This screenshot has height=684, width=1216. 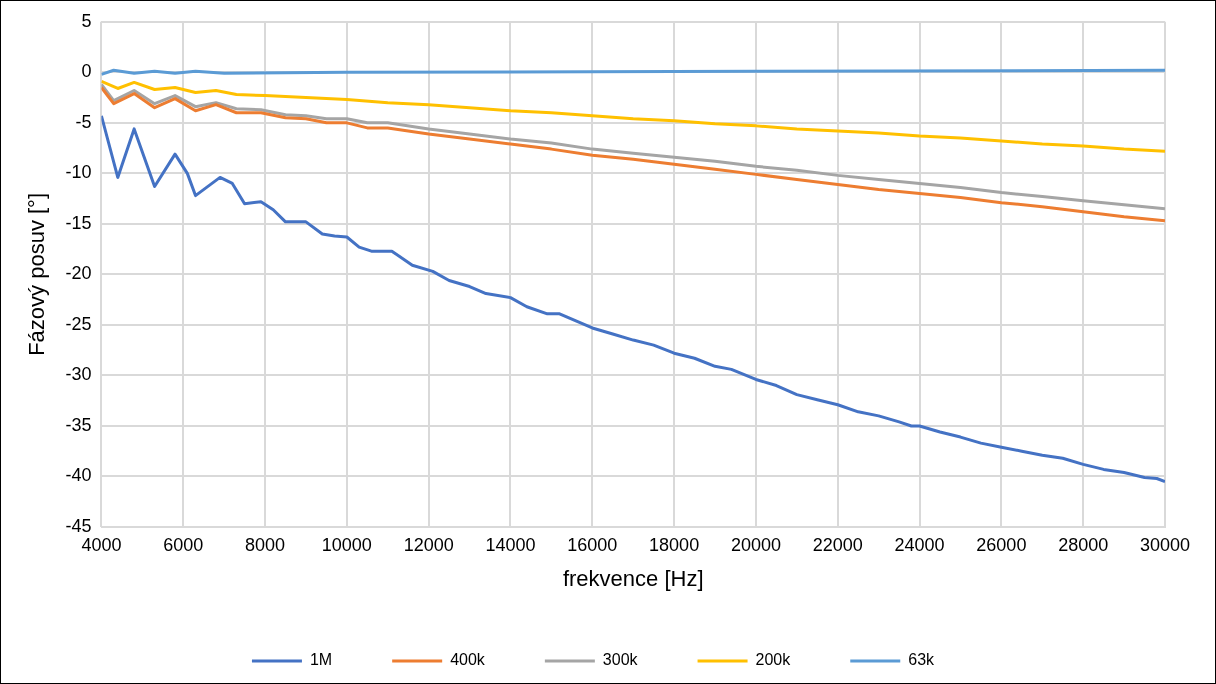 What do you see at coordinates (78, 222) in the screenshot?
I see `y-tick-label: -15` at bounding box center [78, 222].